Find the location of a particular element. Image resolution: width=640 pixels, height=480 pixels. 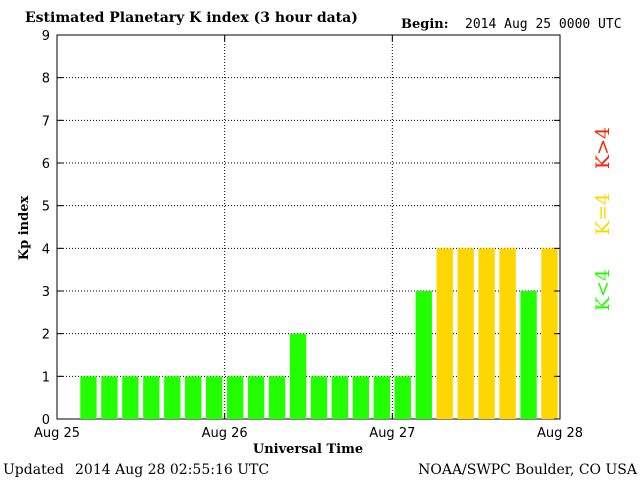

legend-k-equal-4: K=4 is located at coordinates (603, 214).